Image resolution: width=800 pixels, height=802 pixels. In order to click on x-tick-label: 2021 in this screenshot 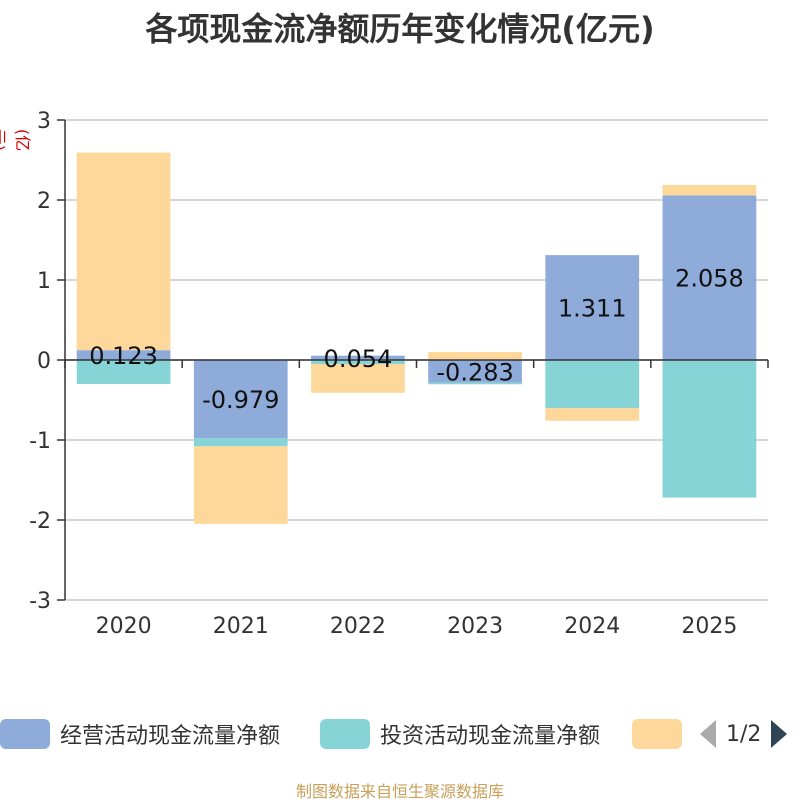, I will do `click(241, 626)`.